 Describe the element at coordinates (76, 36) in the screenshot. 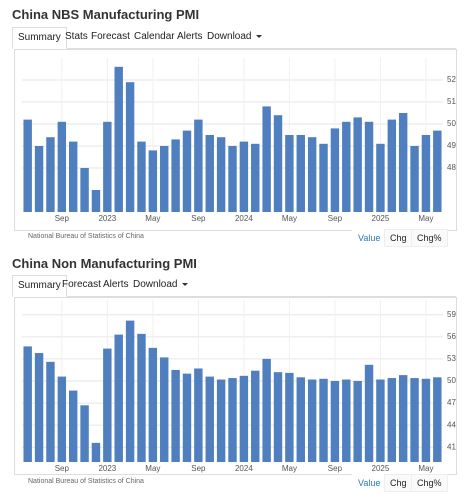

I see `tab: Stats` at that location.